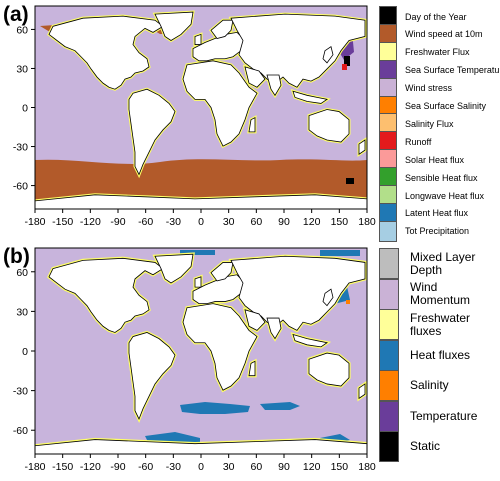 This screenshot has height=481, width=500. Describe the element at coordinates (22, 69) in the screenshot. I see `panel-a-y-tick-label: 30` at that location.